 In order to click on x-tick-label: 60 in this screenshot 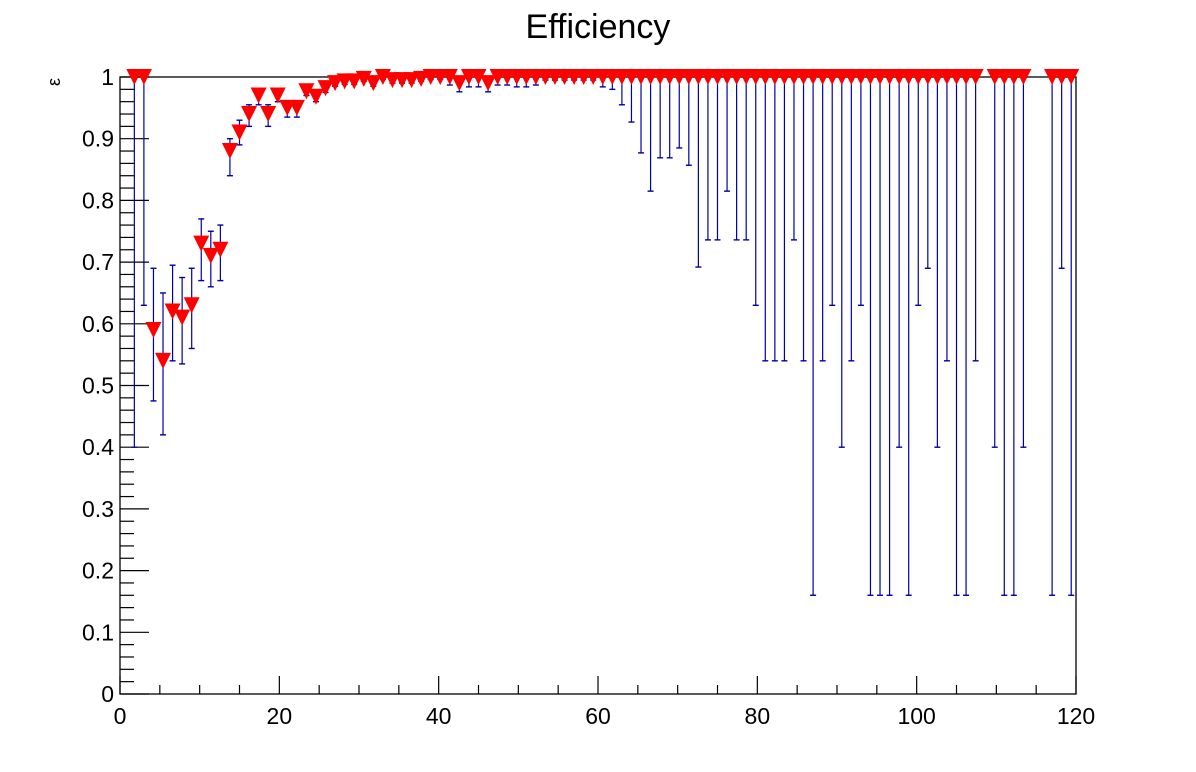, I will do `click(598, 716)`.